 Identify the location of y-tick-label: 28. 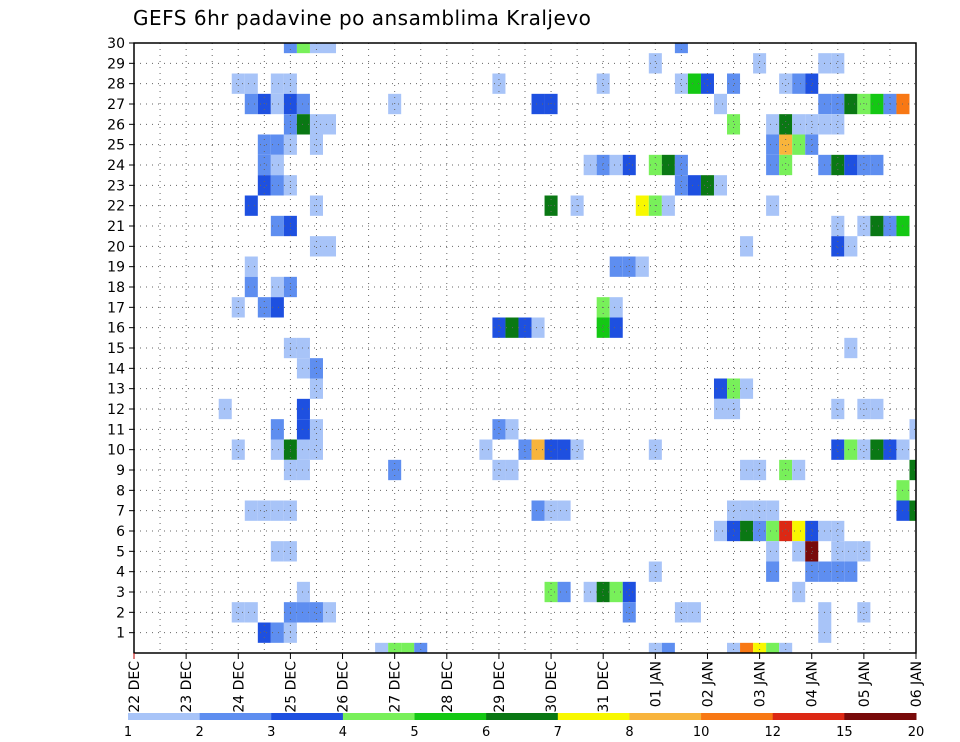
(116, 85).